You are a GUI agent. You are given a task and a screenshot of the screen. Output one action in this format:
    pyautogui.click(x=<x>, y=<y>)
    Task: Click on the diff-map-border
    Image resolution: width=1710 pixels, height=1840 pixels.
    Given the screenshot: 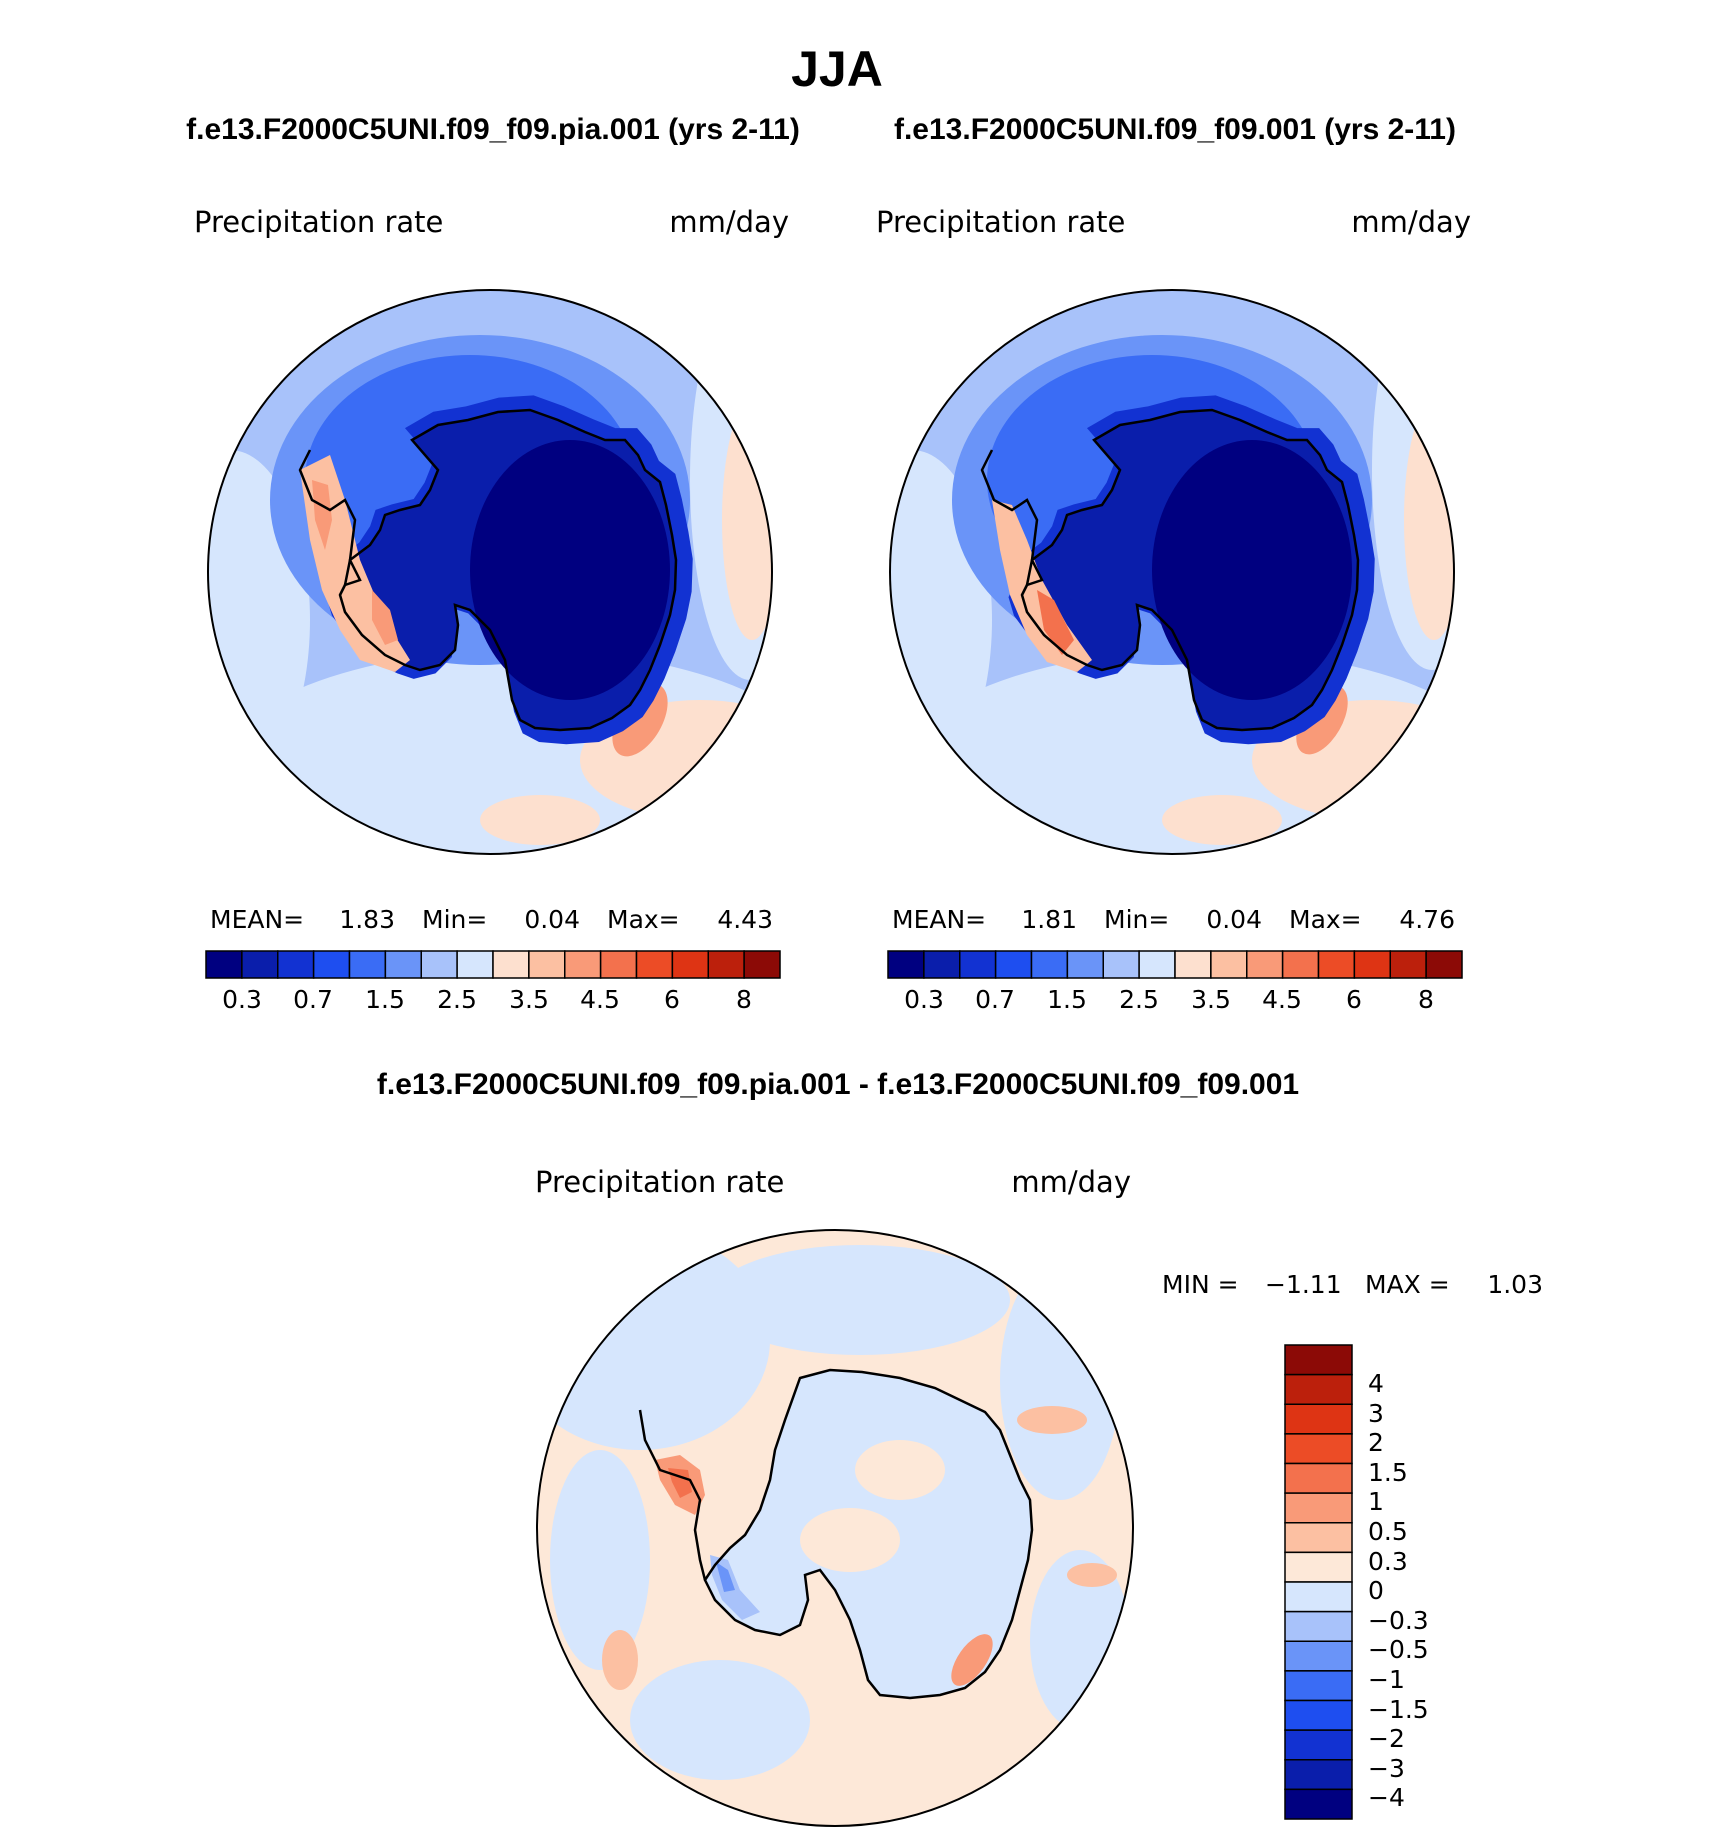 What is the action you would take?
    pyautogui.click(x=835, y=1528)
    